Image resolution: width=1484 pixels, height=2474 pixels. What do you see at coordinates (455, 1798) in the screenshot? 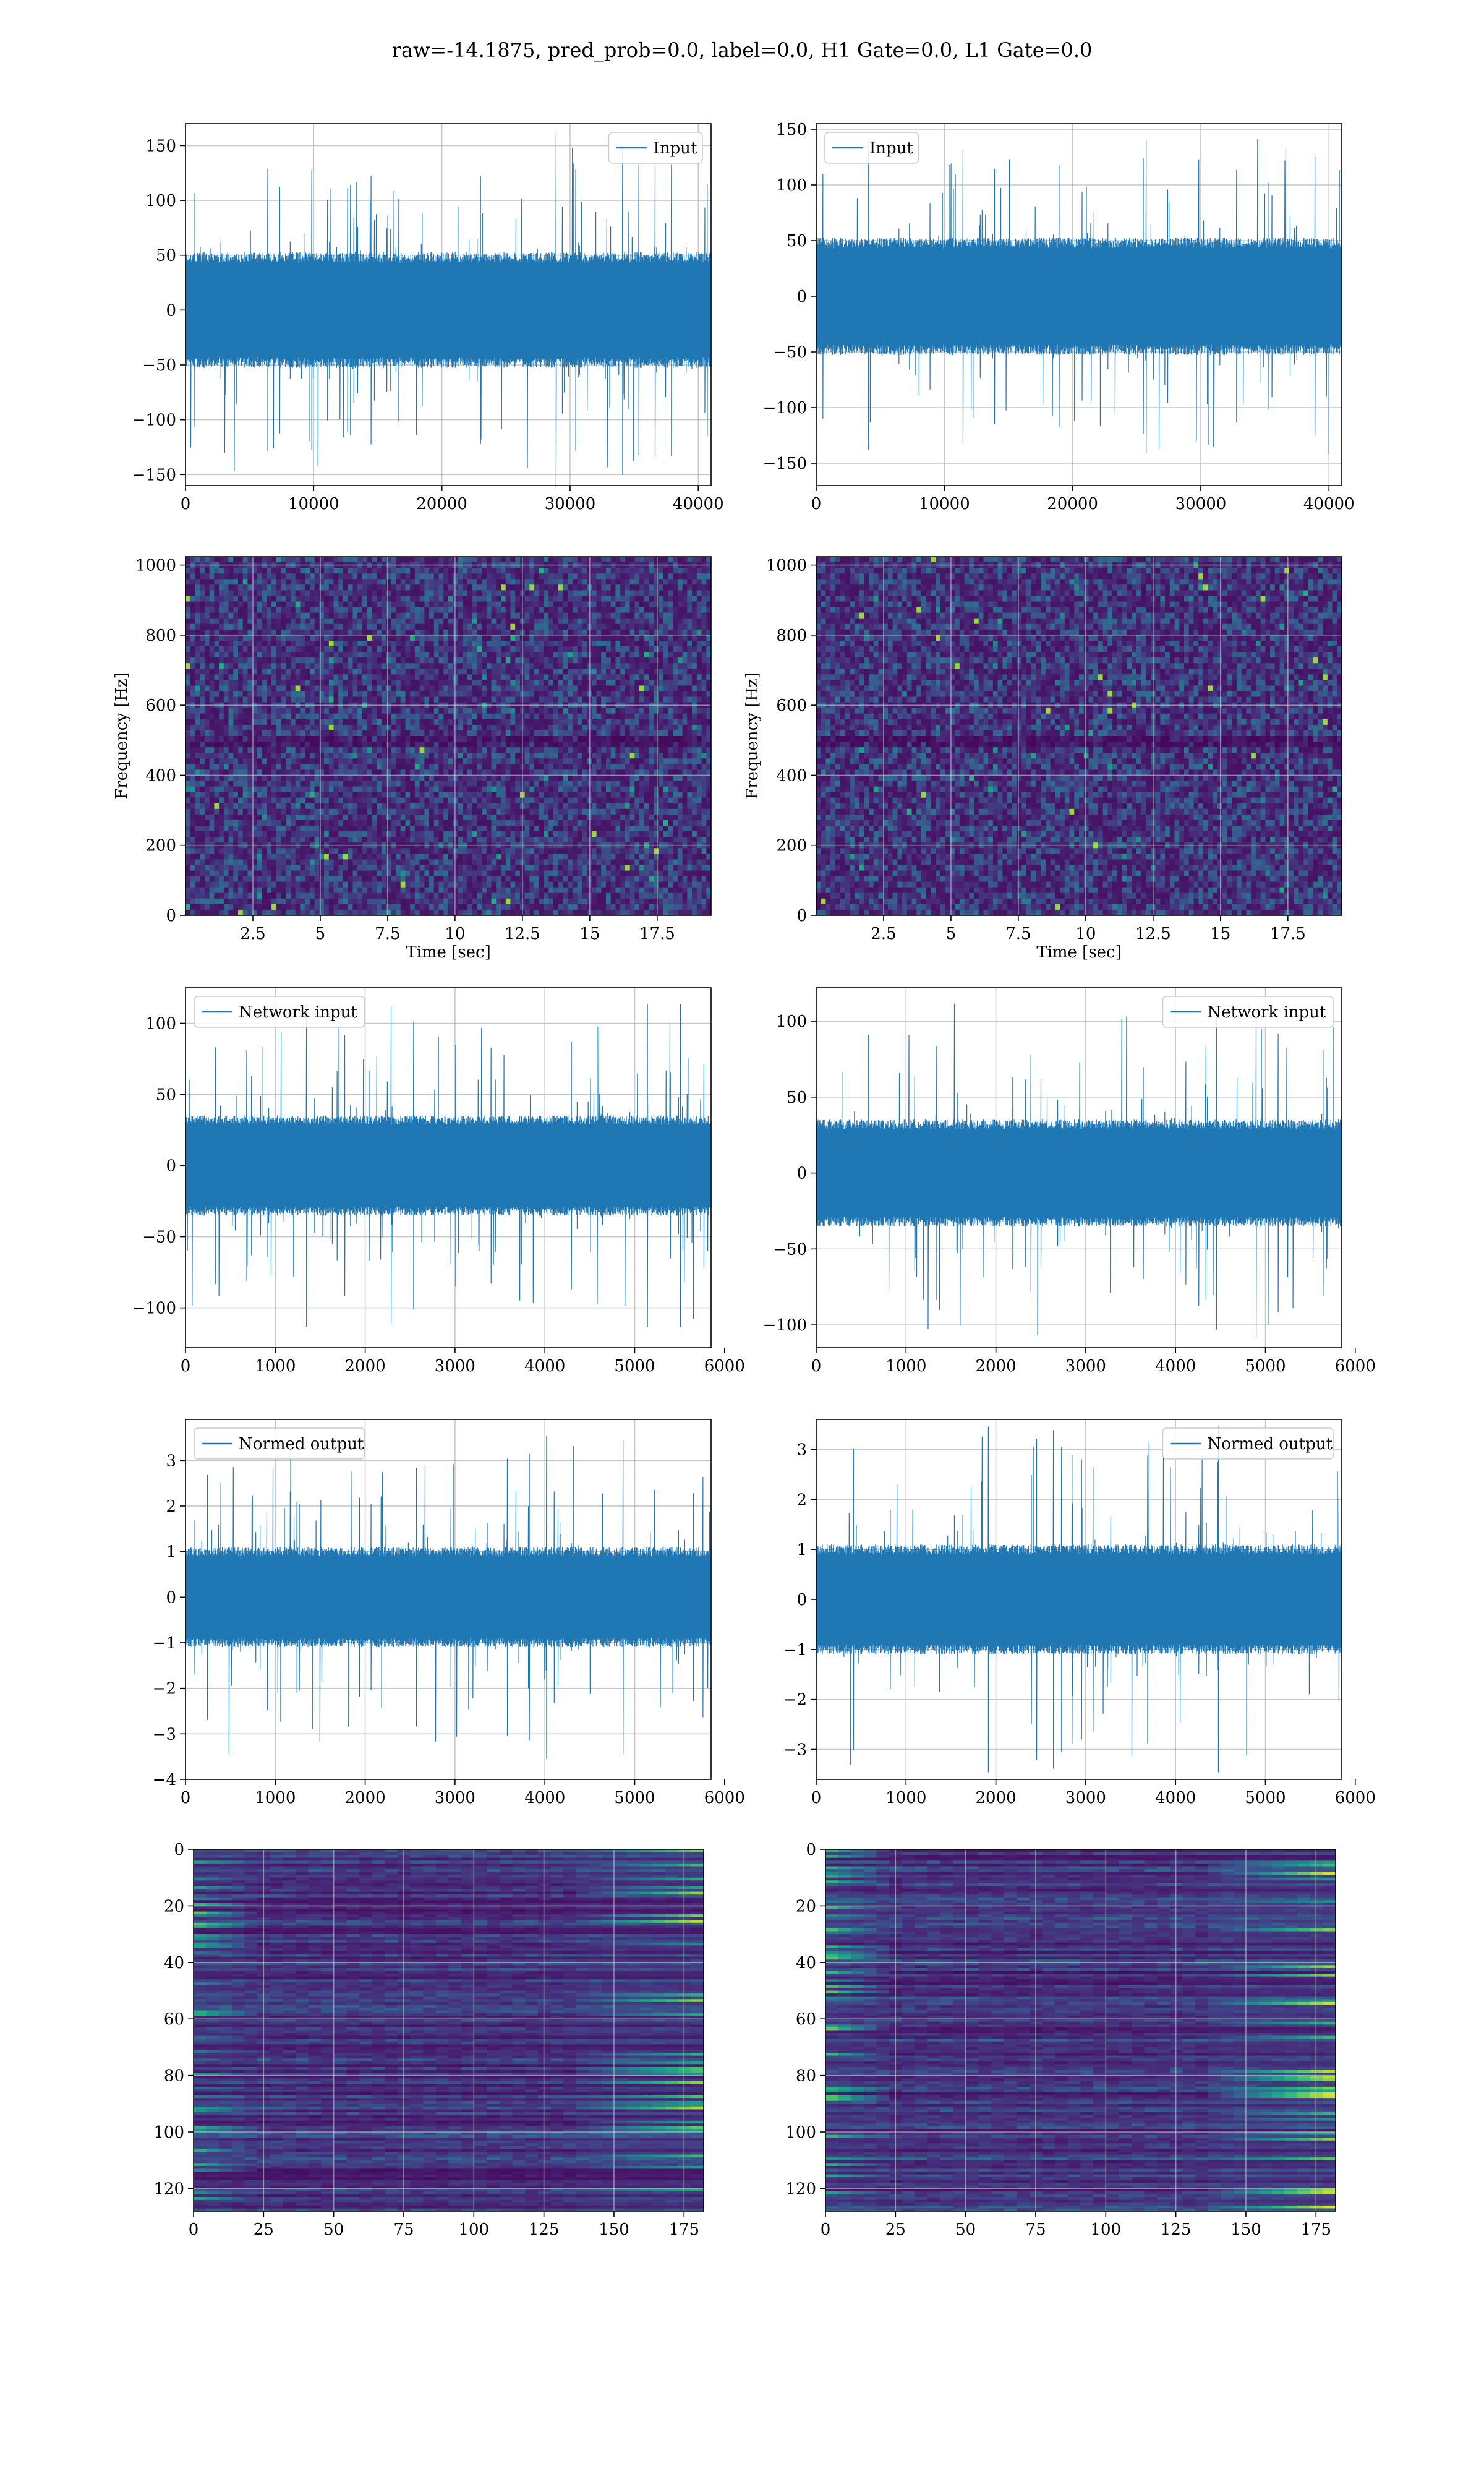
I see `normed-output-left-xtick-label: 3000` at bounding box center [455, 1798].